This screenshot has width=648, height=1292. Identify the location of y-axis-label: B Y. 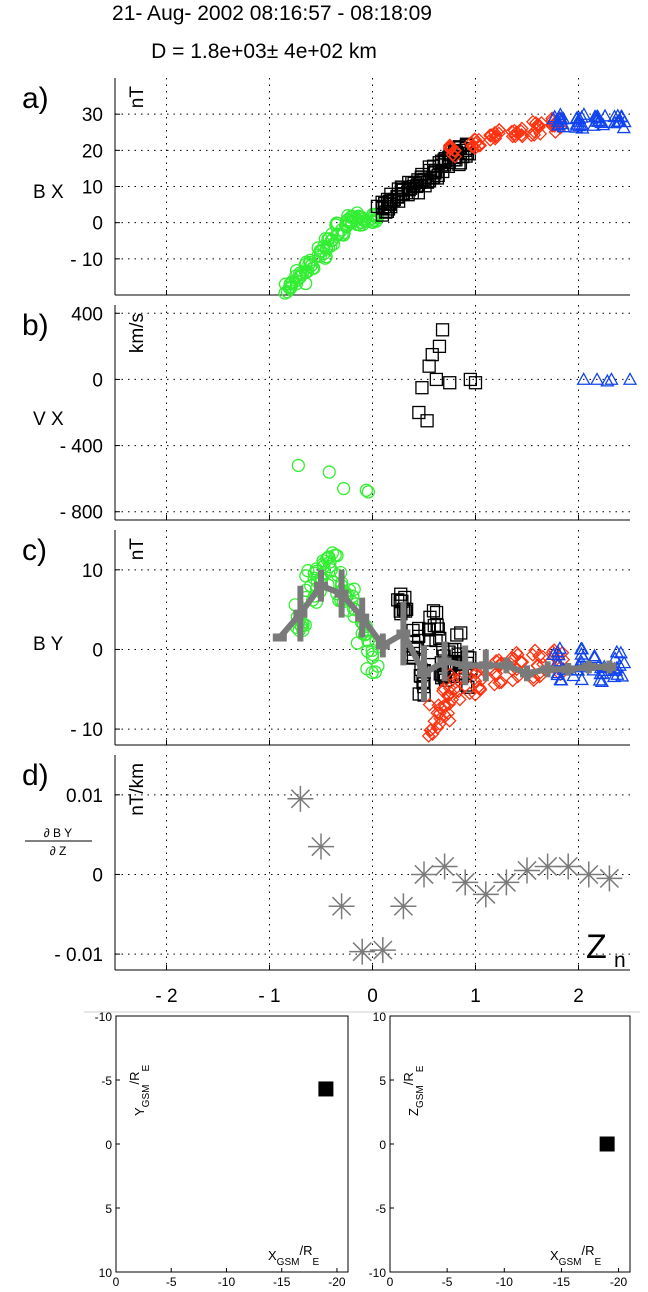
(48, 644).